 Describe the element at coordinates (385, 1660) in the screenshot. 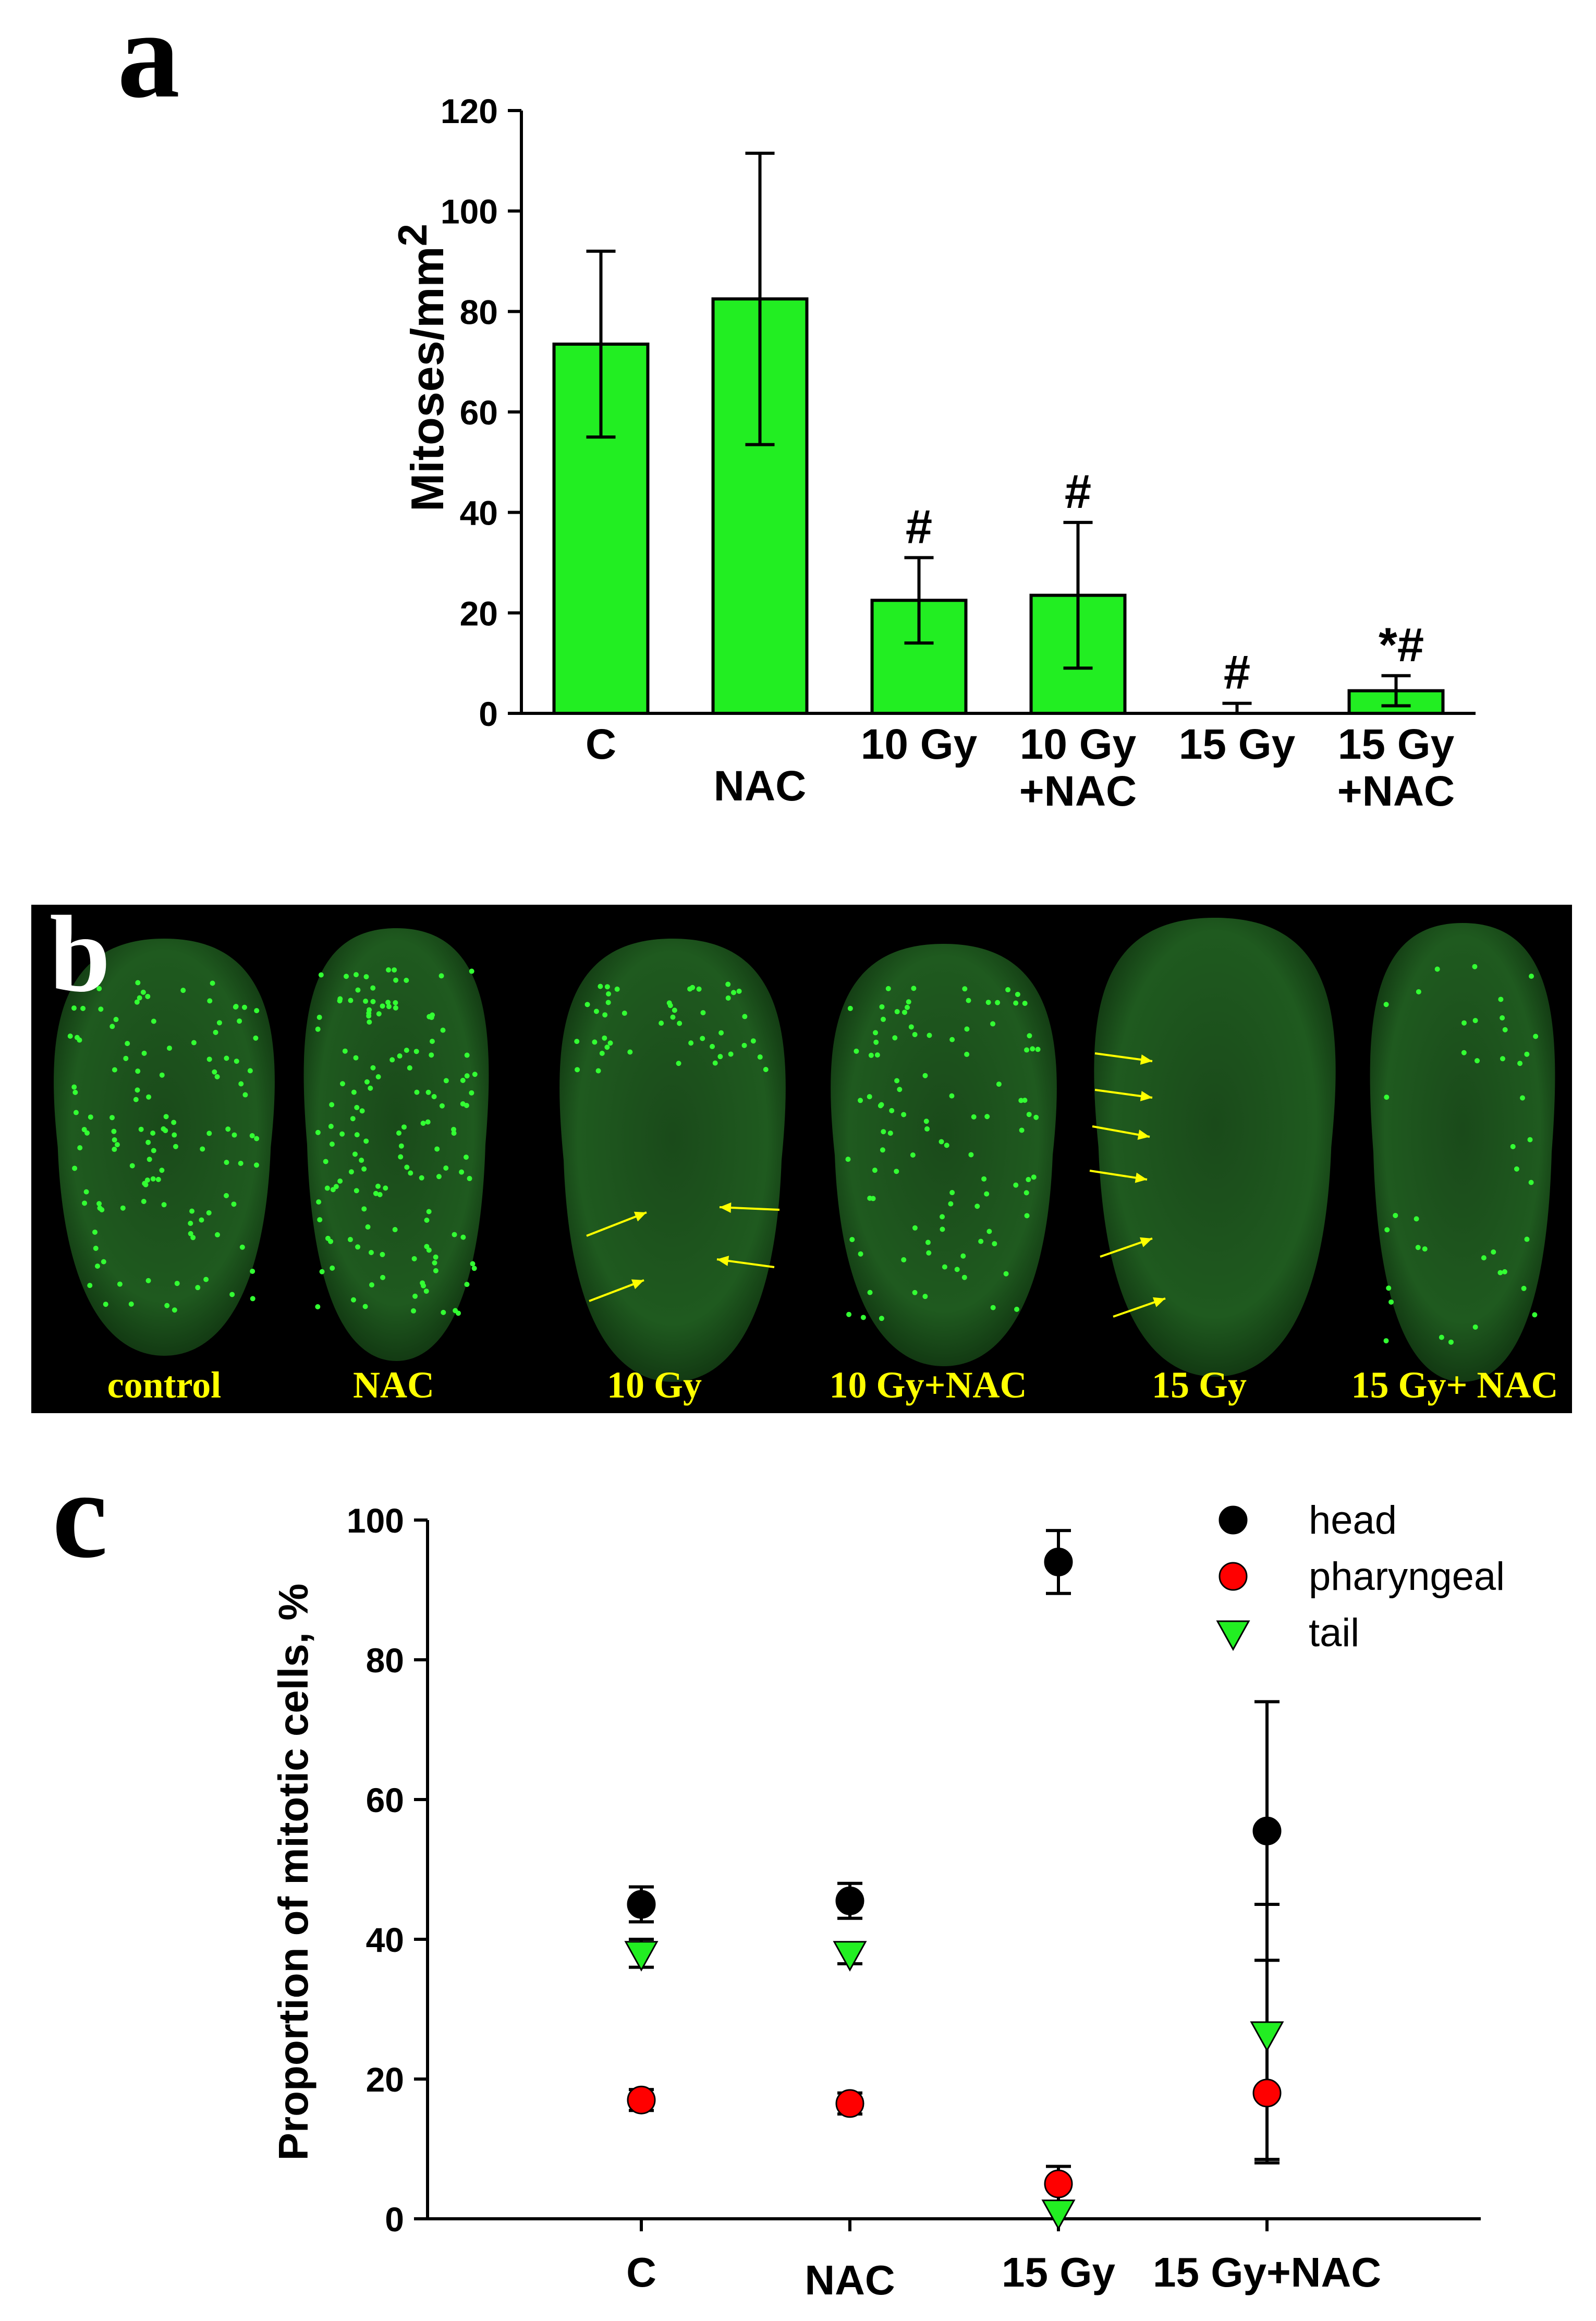

I see `c-y-tick-label: 80` at that location.